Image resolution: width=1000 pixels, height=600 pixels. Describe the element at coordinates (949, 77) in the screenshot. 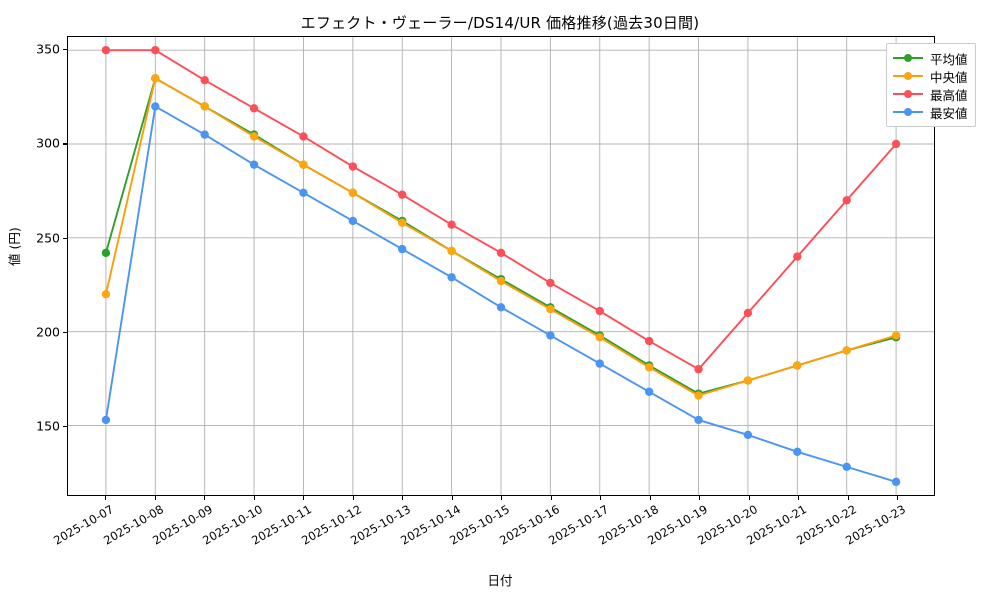

I see `legend-label: 中央値` at that location.